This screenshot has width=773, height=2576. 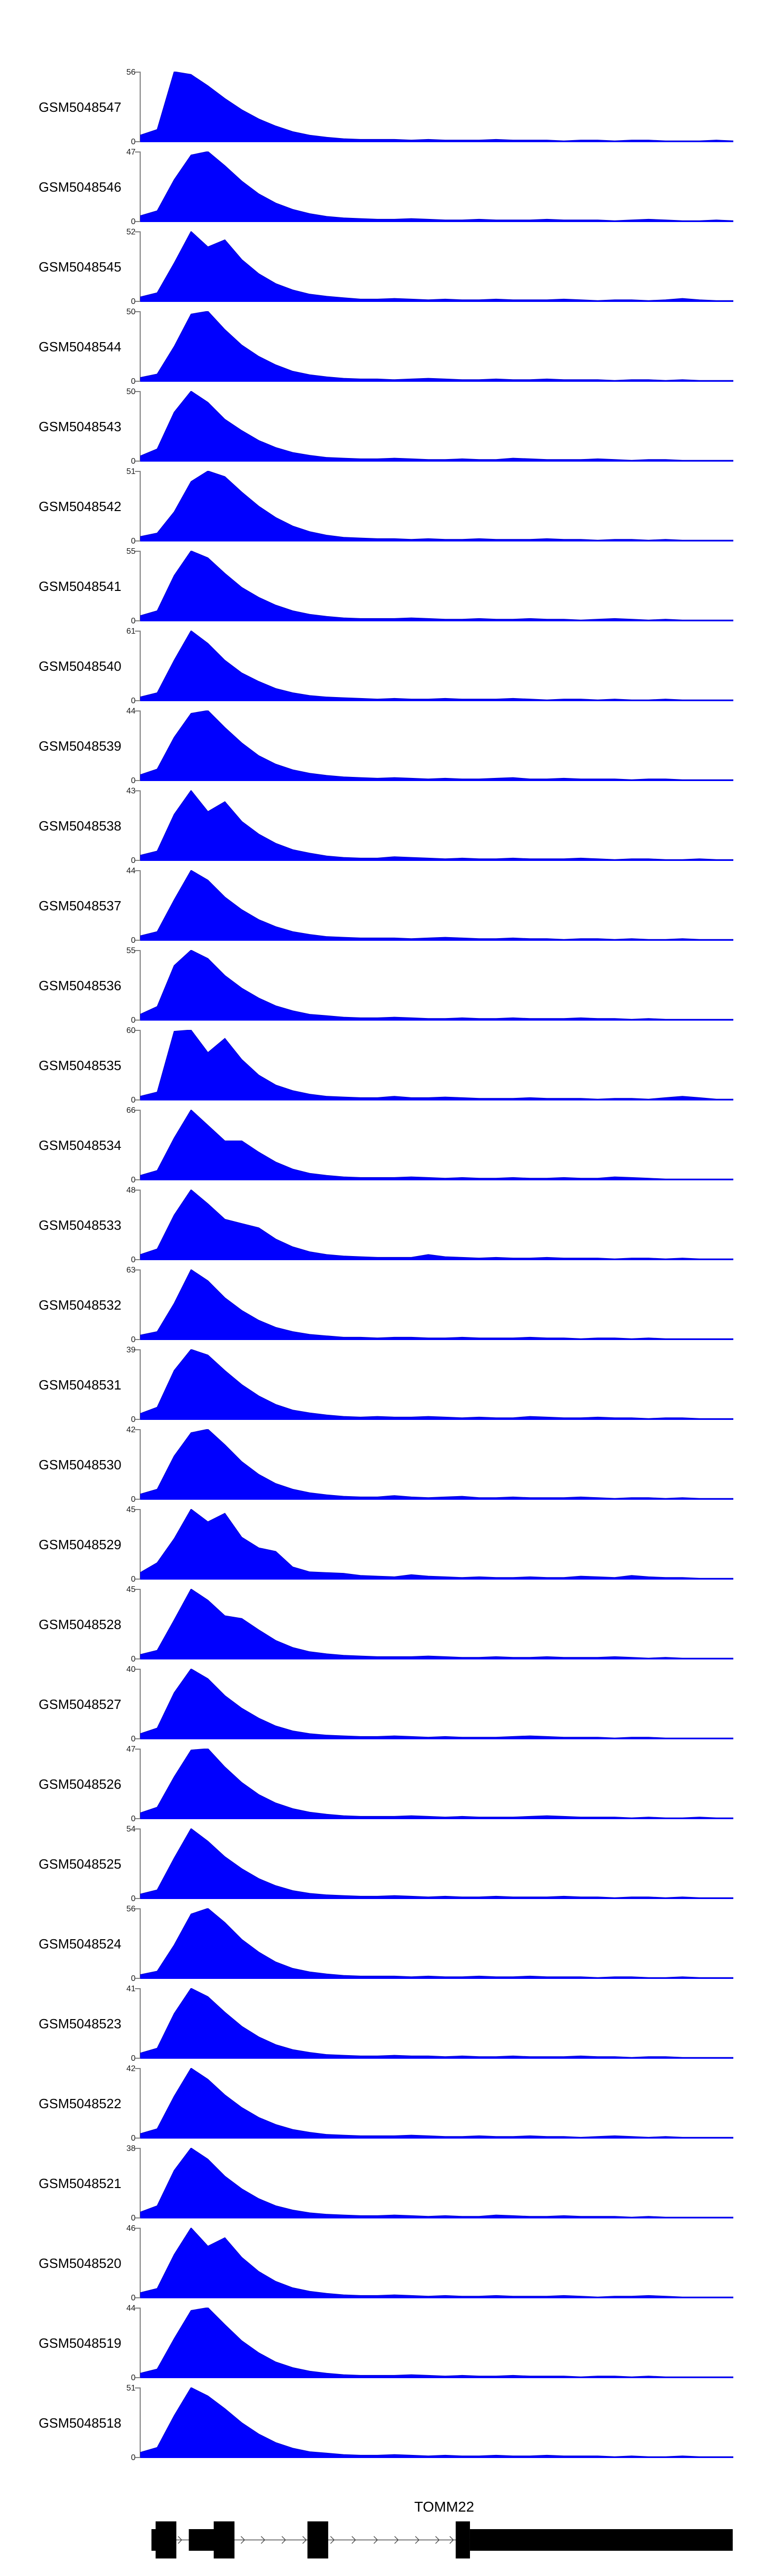 What do you see at coordinates (80, 1624) in the screenshot?
I see `track-label: GSM5048528` at bounding box center [80, 1624].